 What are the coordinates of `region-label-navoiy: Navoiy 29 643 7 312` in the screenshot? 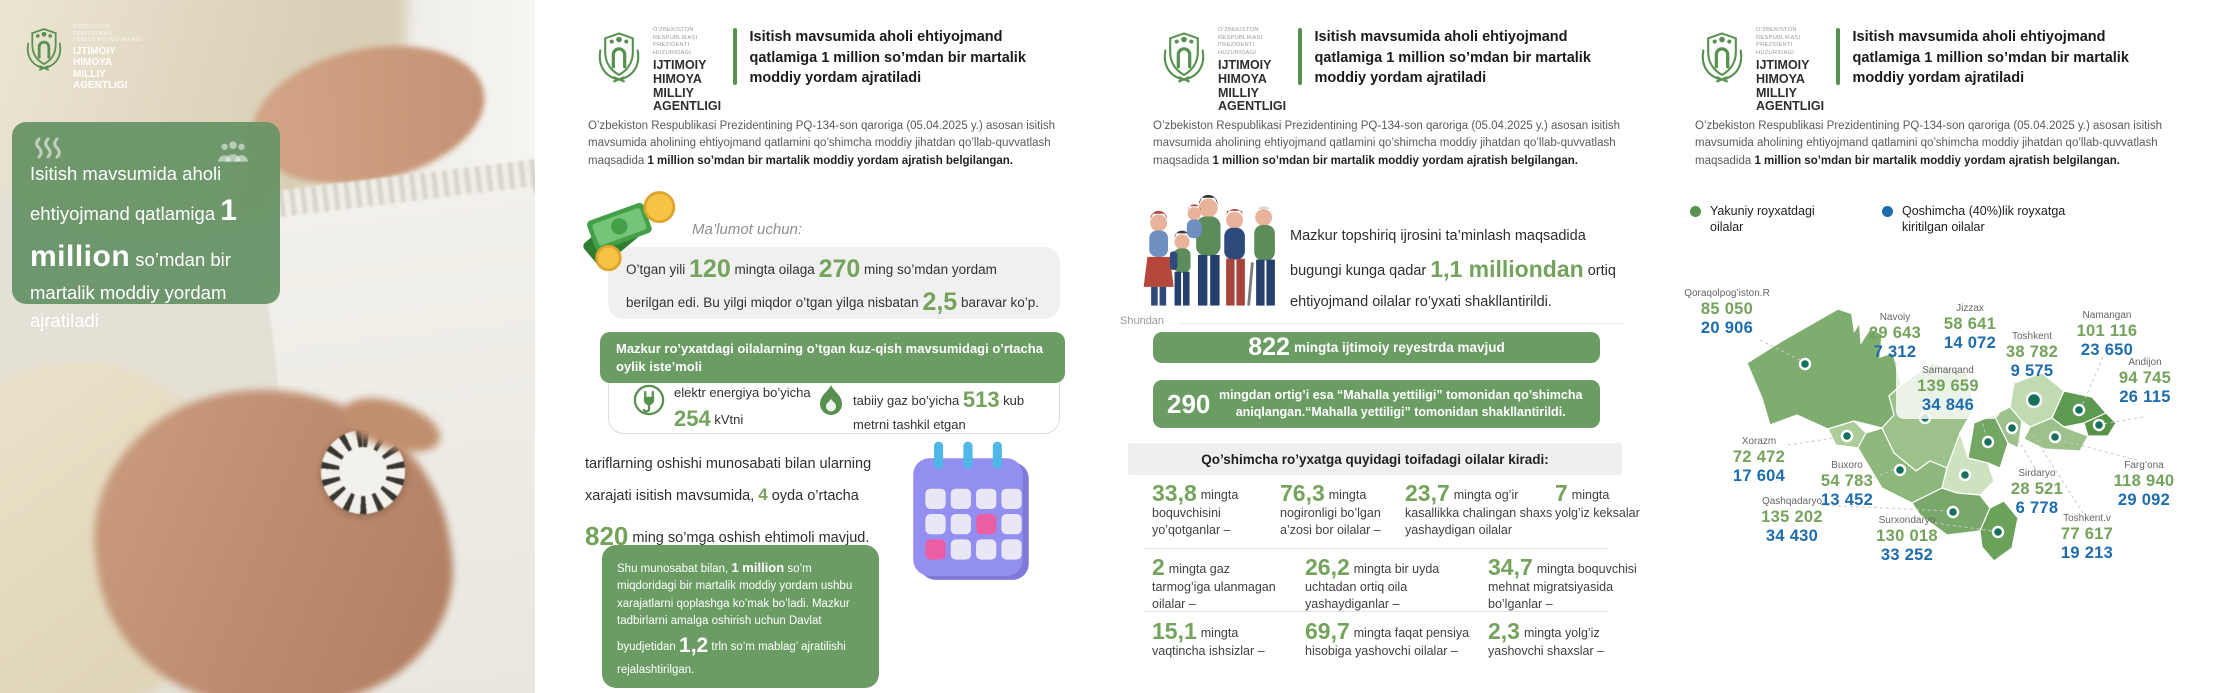 It's located at (1895, 337).